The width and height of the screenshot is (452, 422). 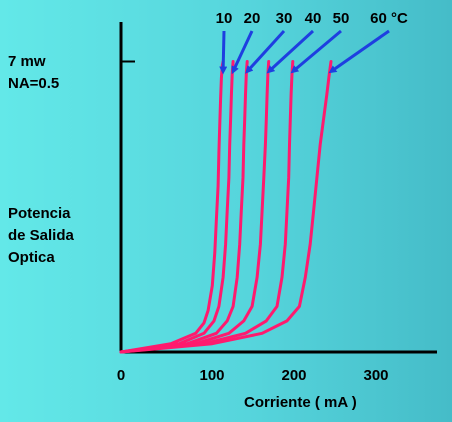 I want to click on temp-label-30: 30, so click(x=284, y=18).